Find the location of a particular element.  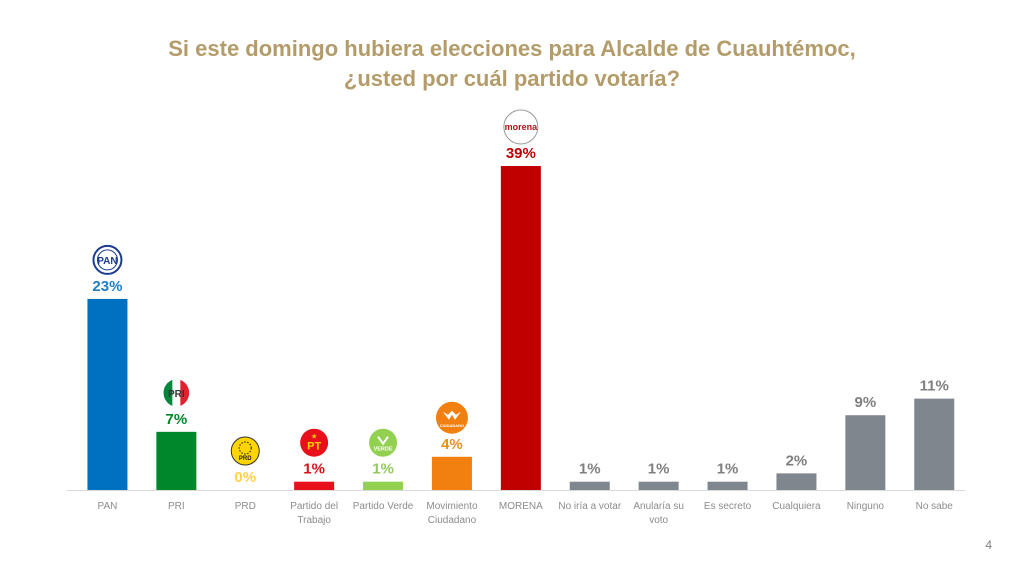

svg-text: CIUDADANO is located at coordinates (452, 425).